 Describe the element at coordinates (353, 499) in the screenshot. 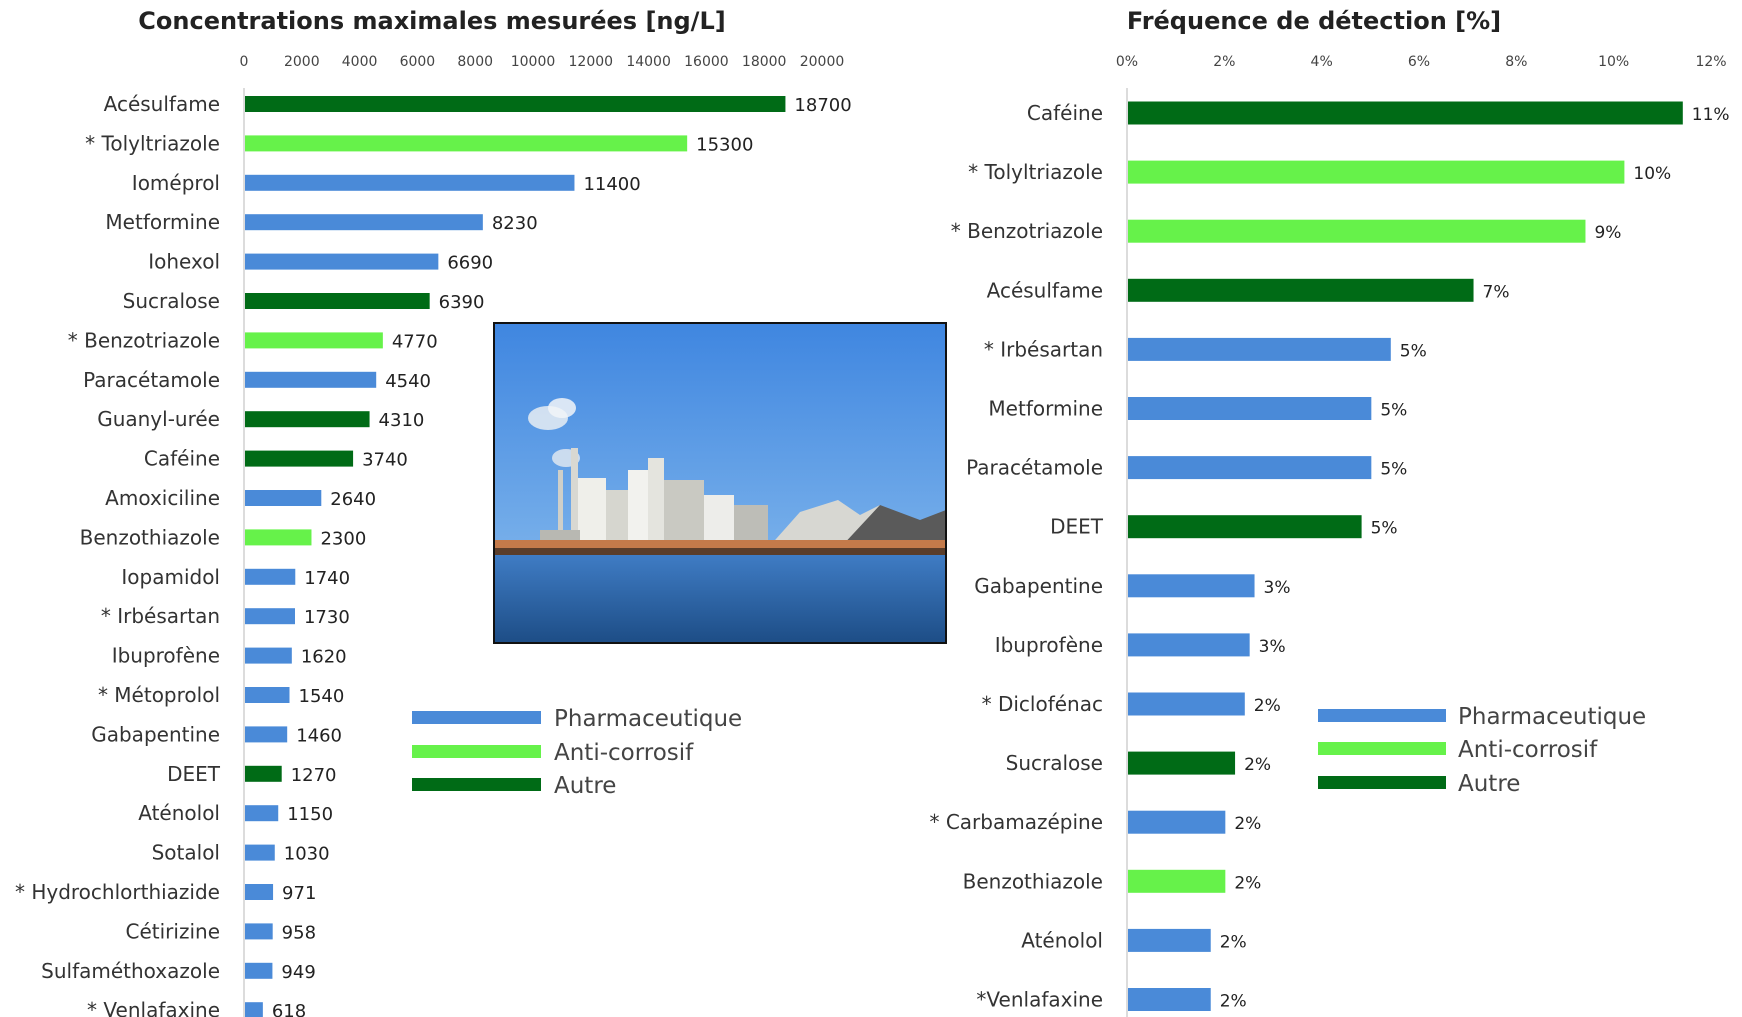

I see `chart-left-value-label: 2640` at that location.